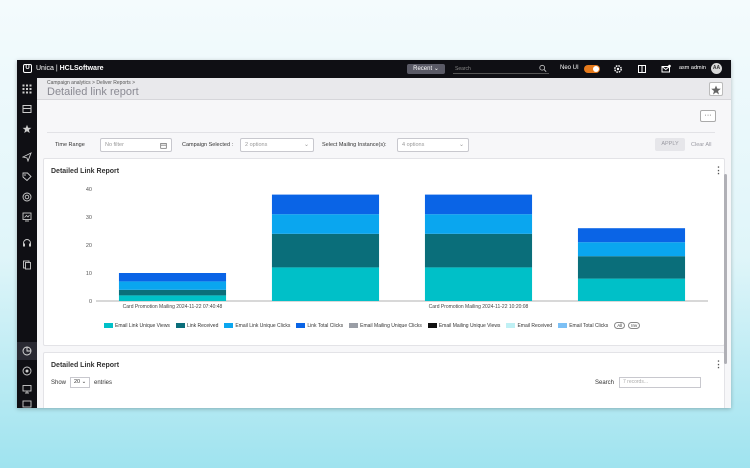 The height and width of the screenshot is (468, 750). Describe the element at coordinates (692, 68) in the screenshot. I see `user-name: asm admin` at that location.